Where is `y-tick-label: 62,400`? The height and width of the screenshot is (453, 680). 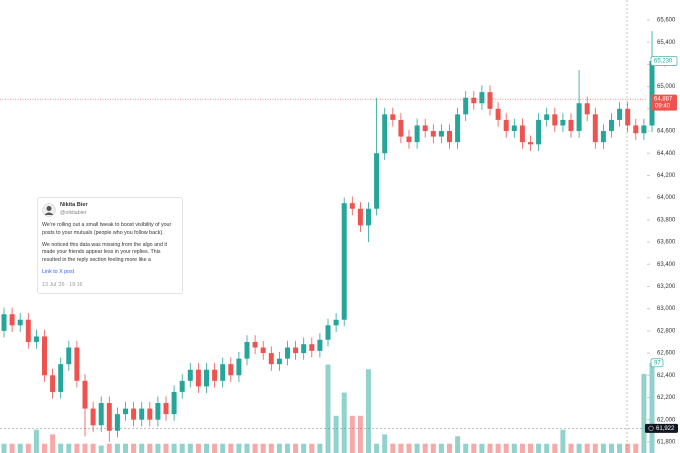 y-tick-label: 62,400 is located at coordinates (666, 376).